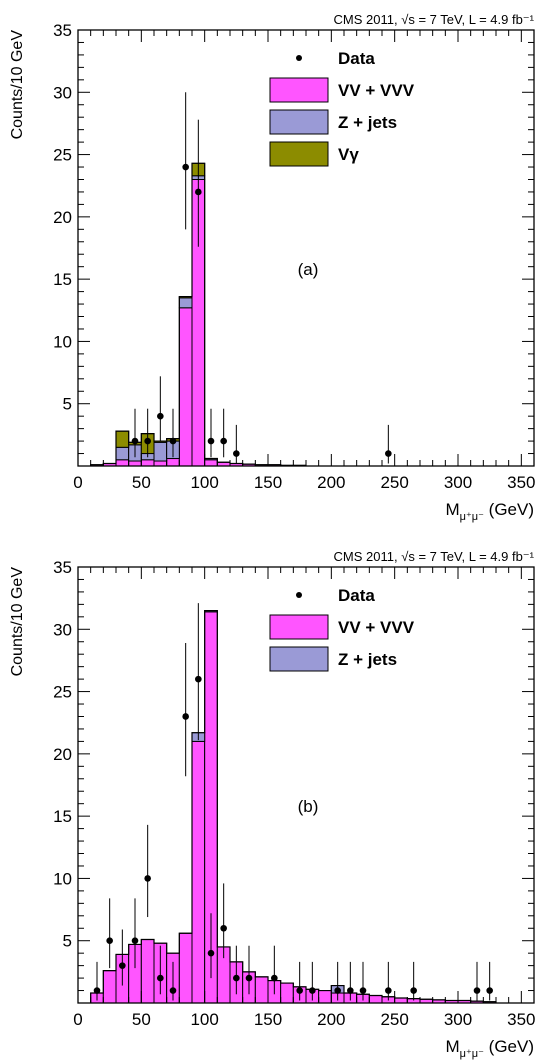 This screenshot has height=1064, width=553. Describe the element at coordinates (77, 1019) in the screenshot. I see `x-tick-label: 0` at that location.